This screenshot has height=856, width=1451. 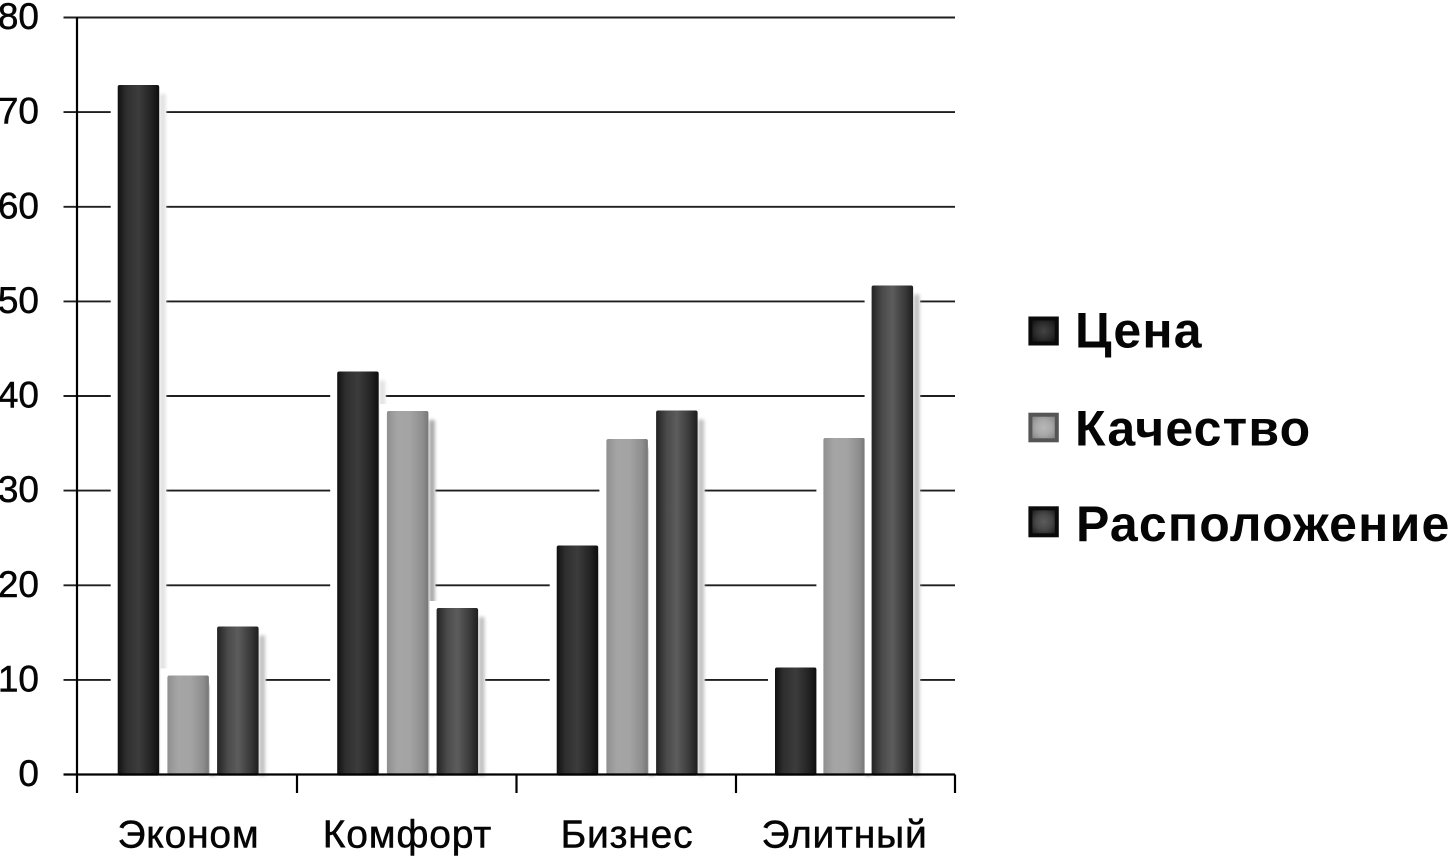 What do you see at coordinates (19, 678) in the screenshot?
I see `svg-text: 10` at bounding box center [19, 678].